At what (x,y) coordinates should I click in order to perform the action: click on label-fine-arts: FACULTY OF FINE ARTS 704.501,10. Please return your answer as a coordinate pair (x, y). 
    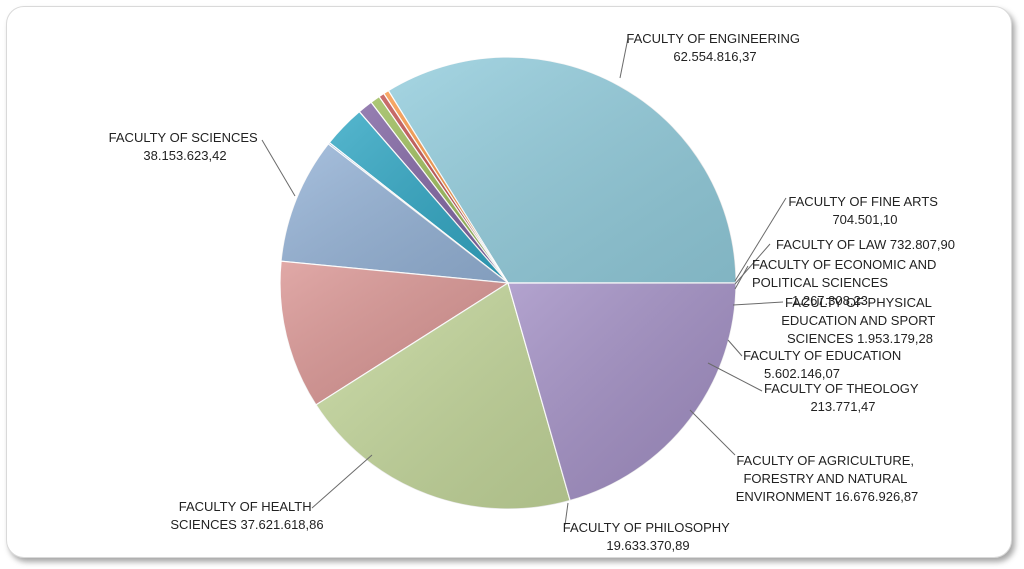
    Looking at the image, I should click on (864, 210).